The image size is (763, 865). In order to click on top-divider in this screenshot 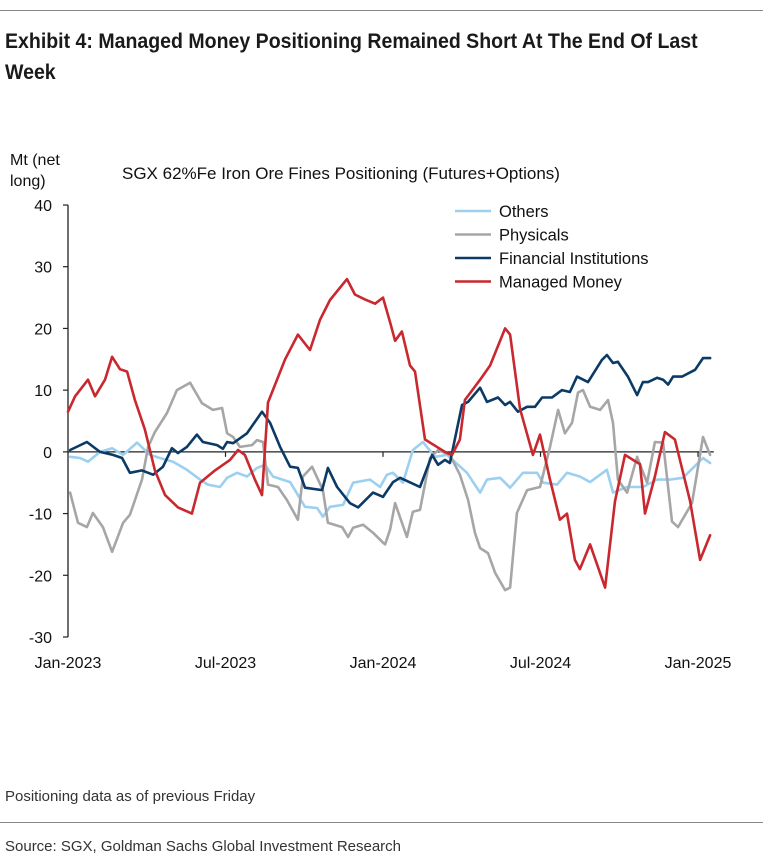, I will do `click(381, 10)`.